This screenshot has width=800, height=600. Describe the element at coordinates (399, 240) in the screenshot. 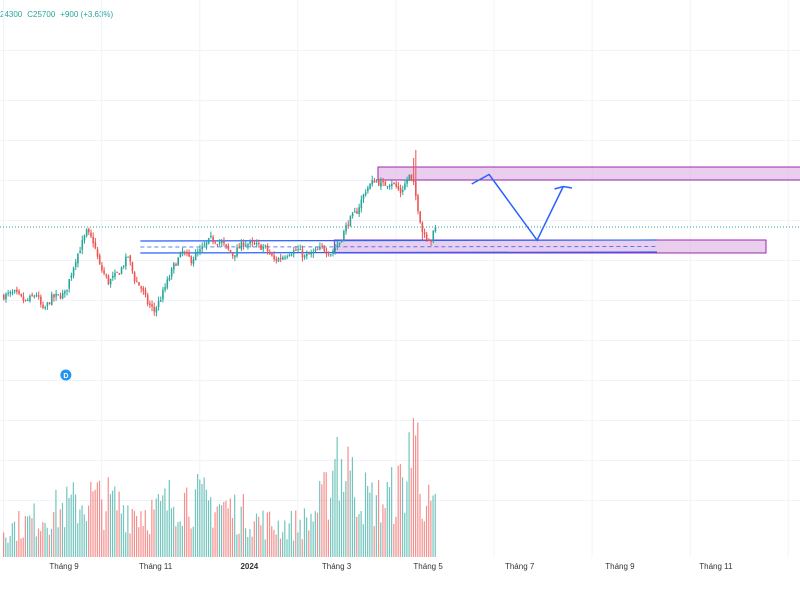

I see `channel-upper-line` at that location.